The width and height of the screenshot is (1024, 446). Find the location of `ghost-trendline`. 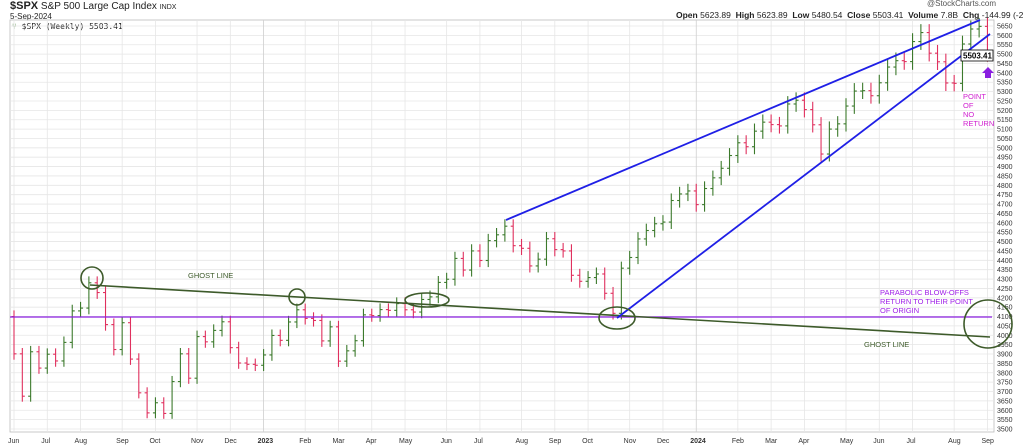

ghost-trendline is located at coordinates (540, 311).